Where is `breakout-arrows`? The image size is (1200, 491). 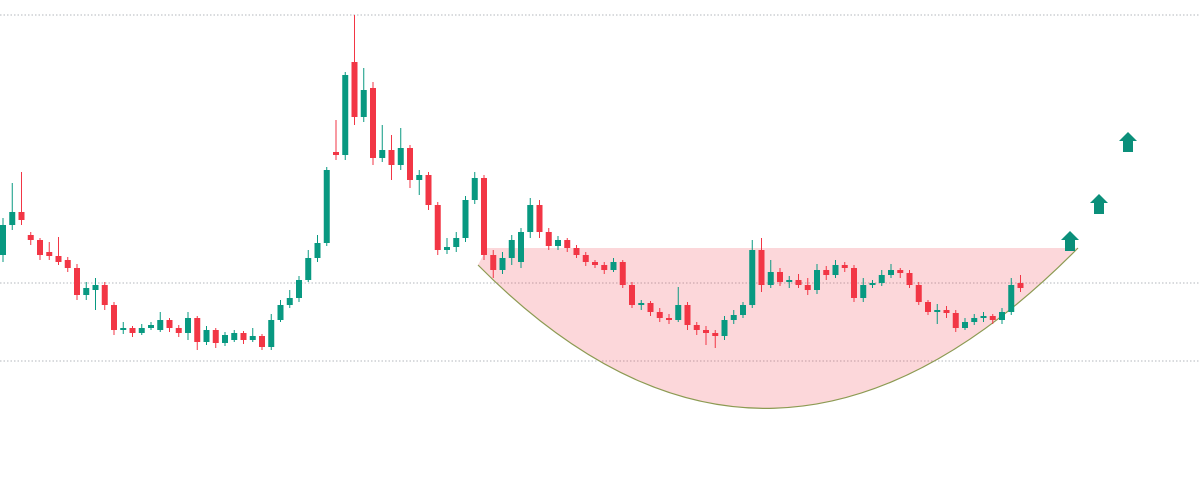 breakout-arrows is located at coordinates (1099, 191).